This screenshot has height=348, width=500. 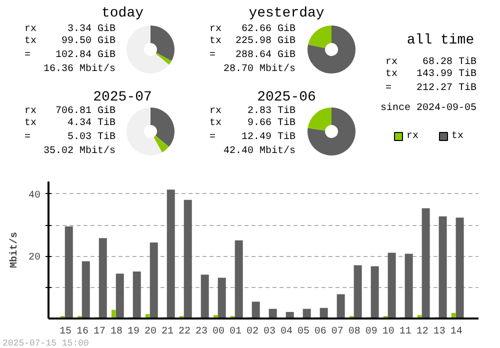 I want to click on y-tick-label: 40, so click(x=34, y=196).